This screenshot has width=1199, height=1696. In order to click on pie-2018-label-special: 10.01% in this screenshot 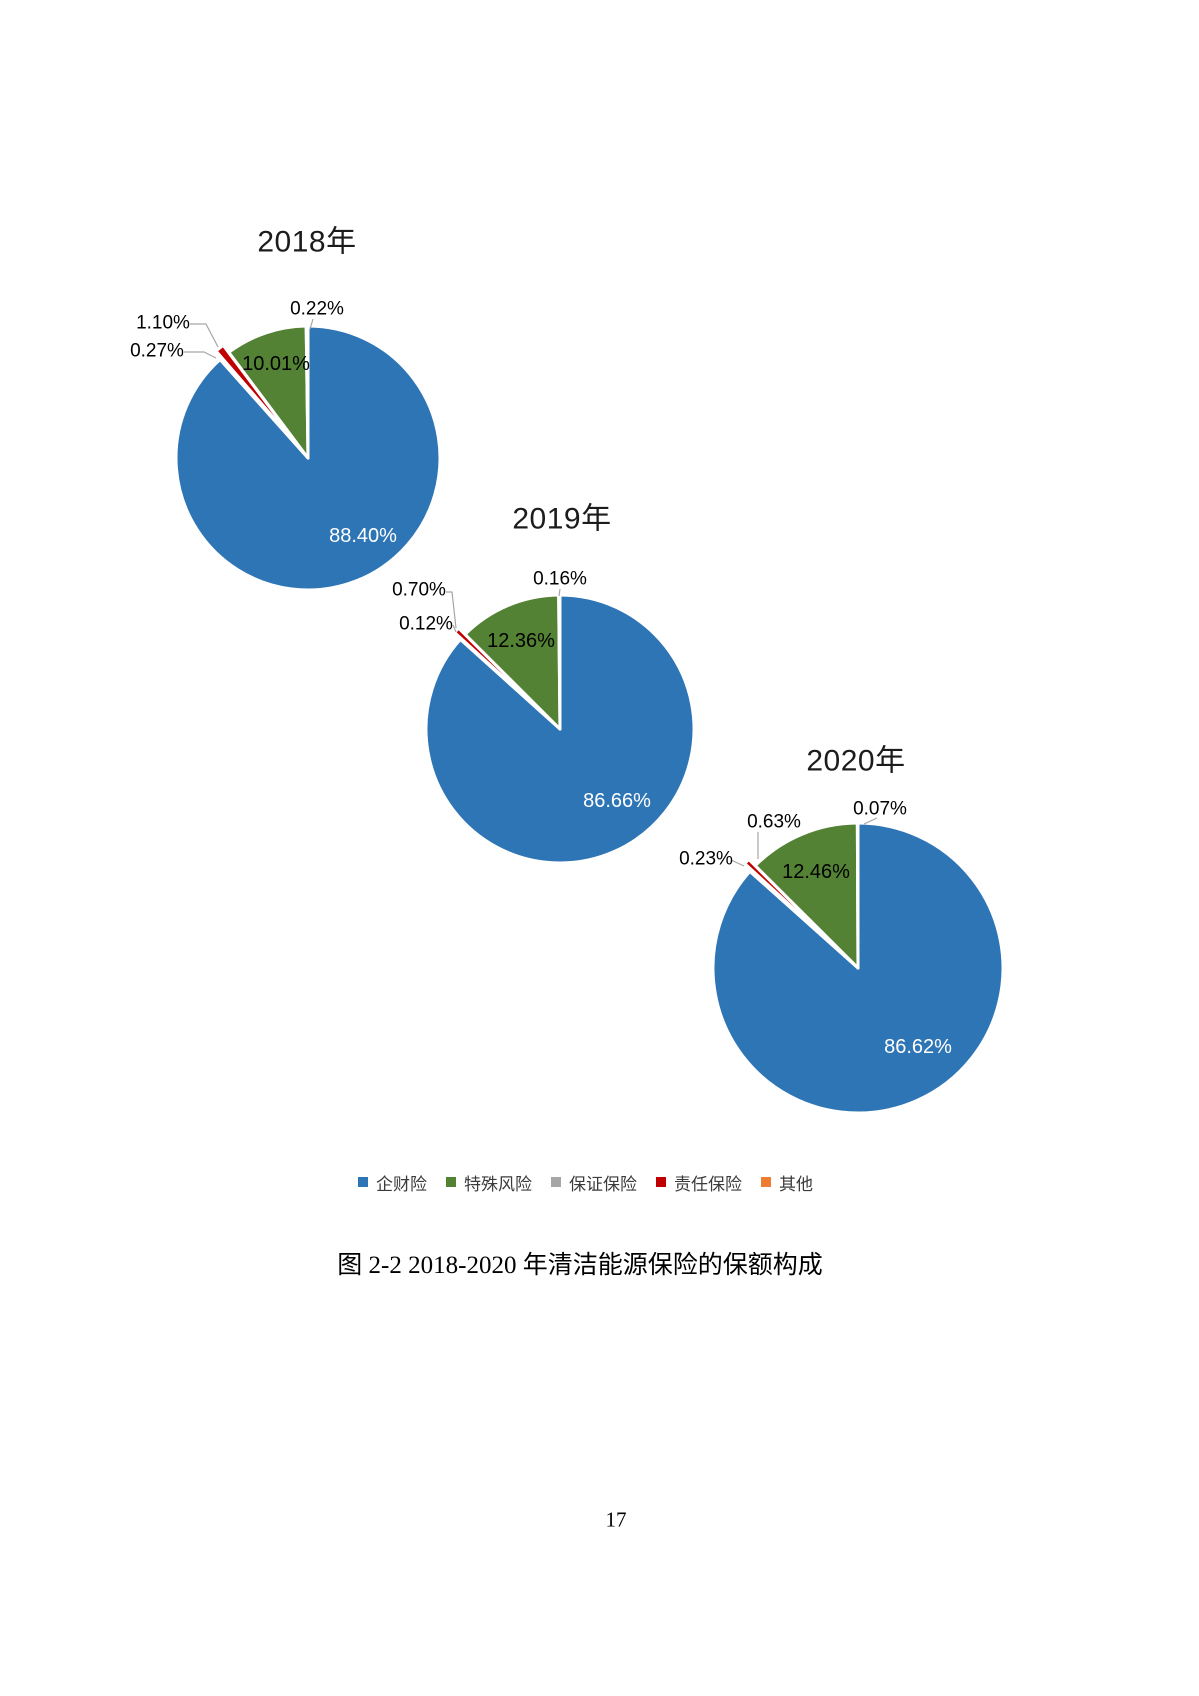, I will do `click(276, 364)`.